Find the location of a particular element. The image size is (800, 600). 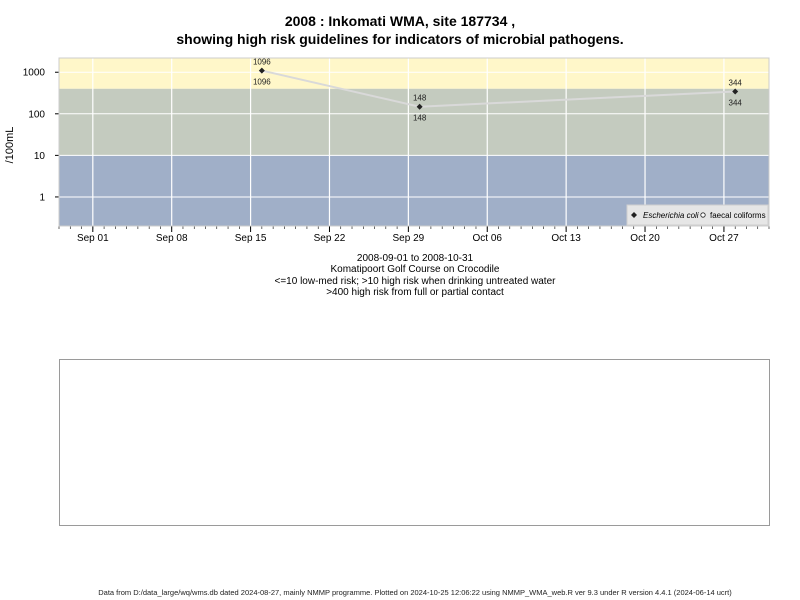

legend-marker-faecal is located at coordinates (703, 215).